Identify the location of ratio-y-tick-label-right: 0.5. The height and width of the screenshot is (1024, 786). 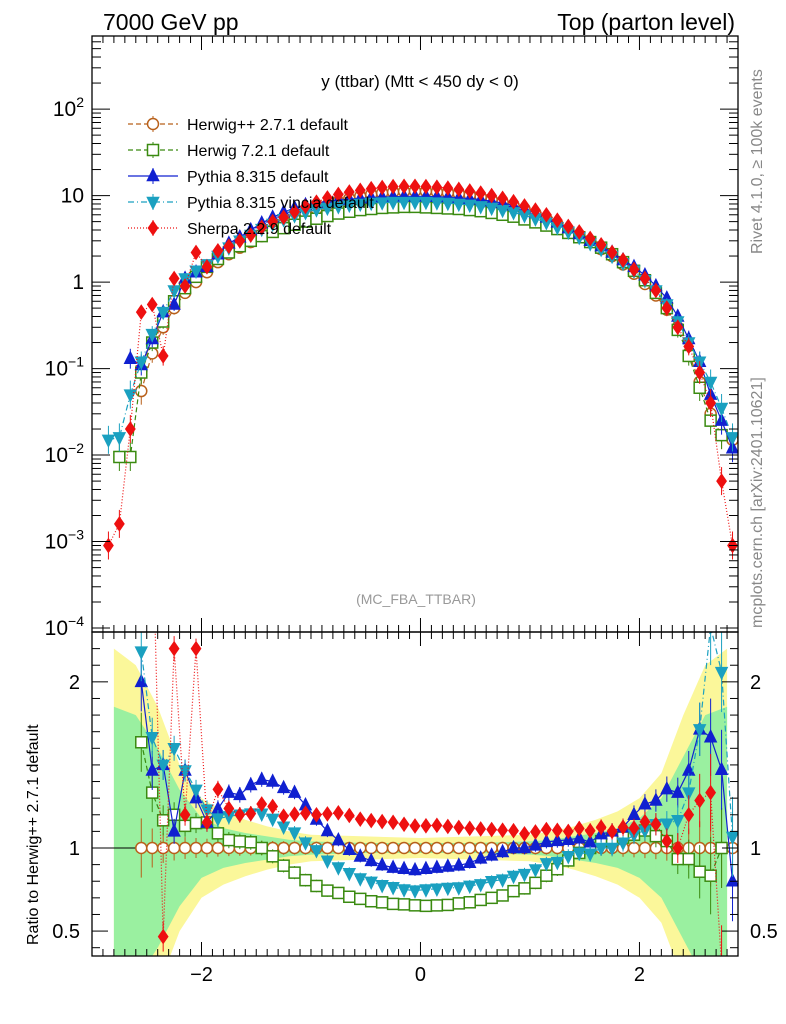
(764, 932).